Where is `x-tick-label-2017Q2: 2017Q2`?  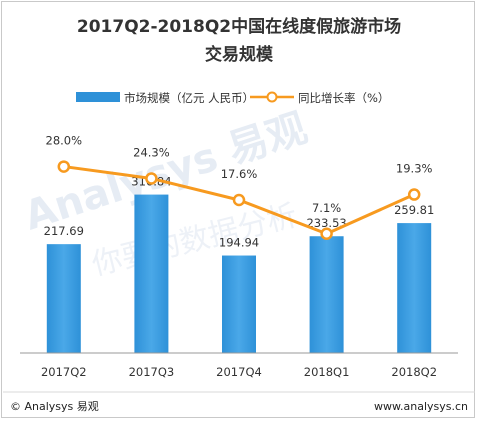 x-tick-label-2017Q2: 2017Q2 is located at coordinates (64, 372).